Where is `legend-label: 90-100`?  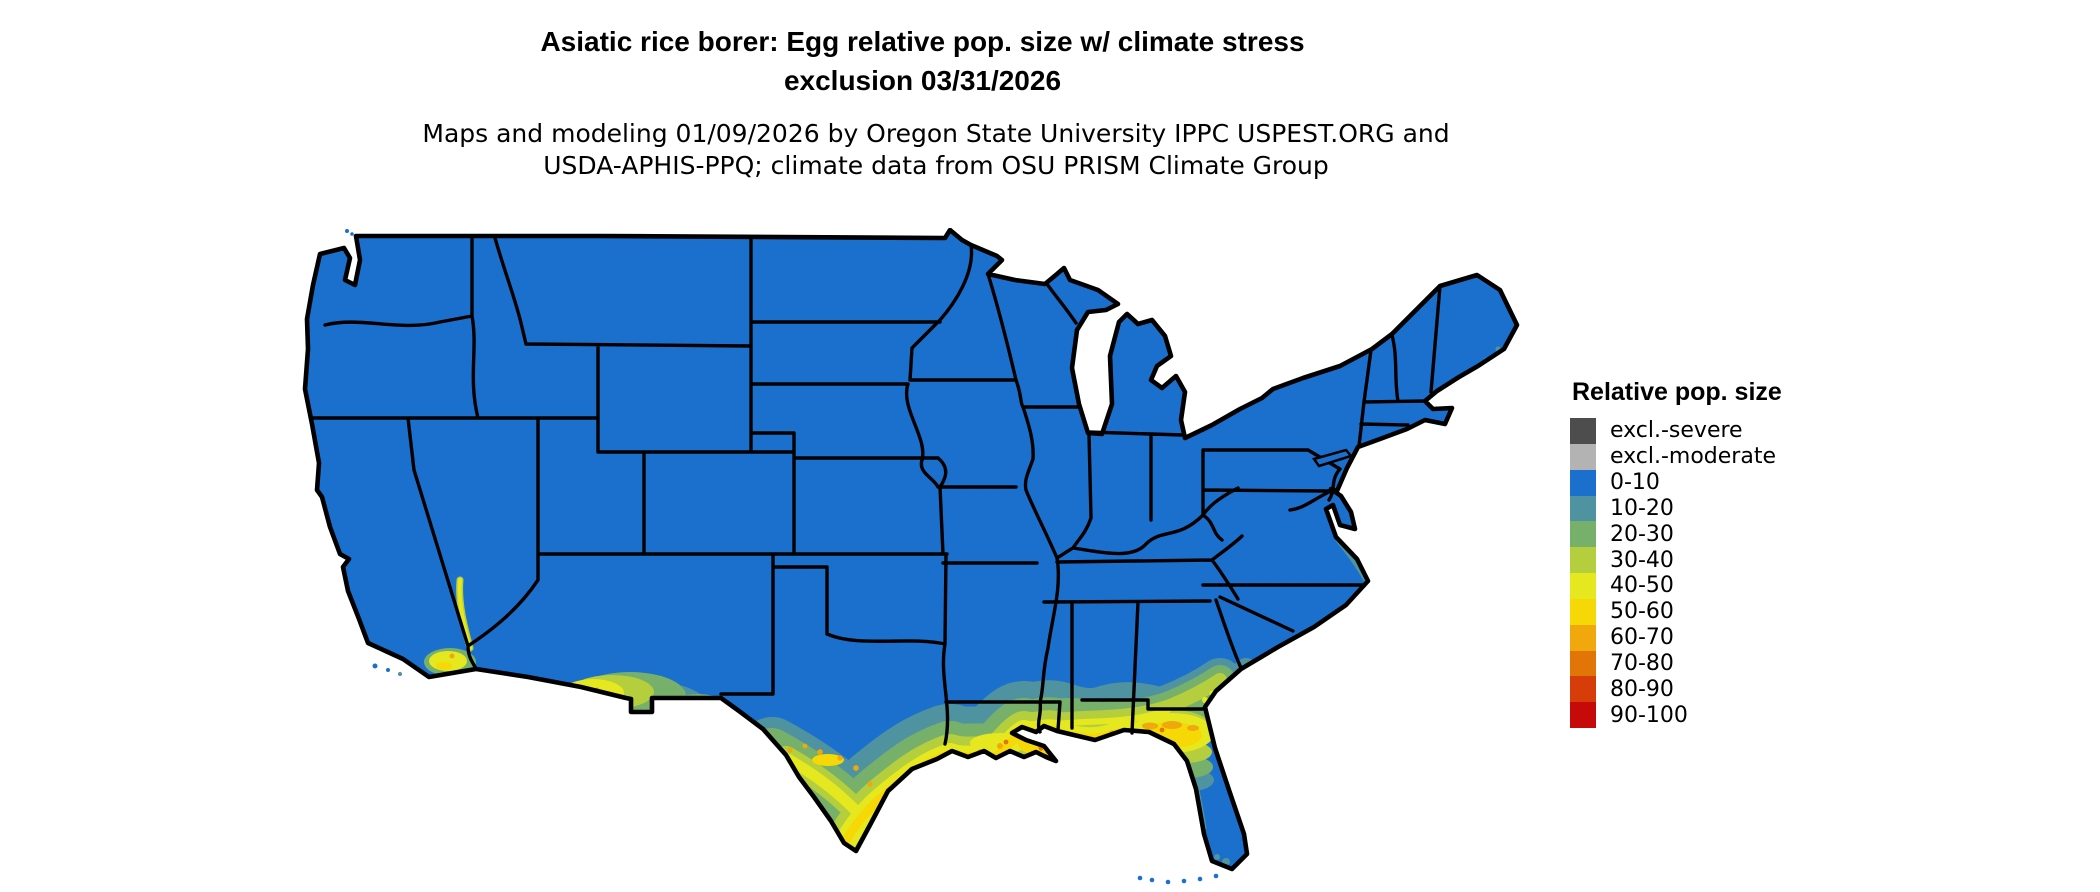 legend-label: 90-100 is located at coordinates (1649, 715).